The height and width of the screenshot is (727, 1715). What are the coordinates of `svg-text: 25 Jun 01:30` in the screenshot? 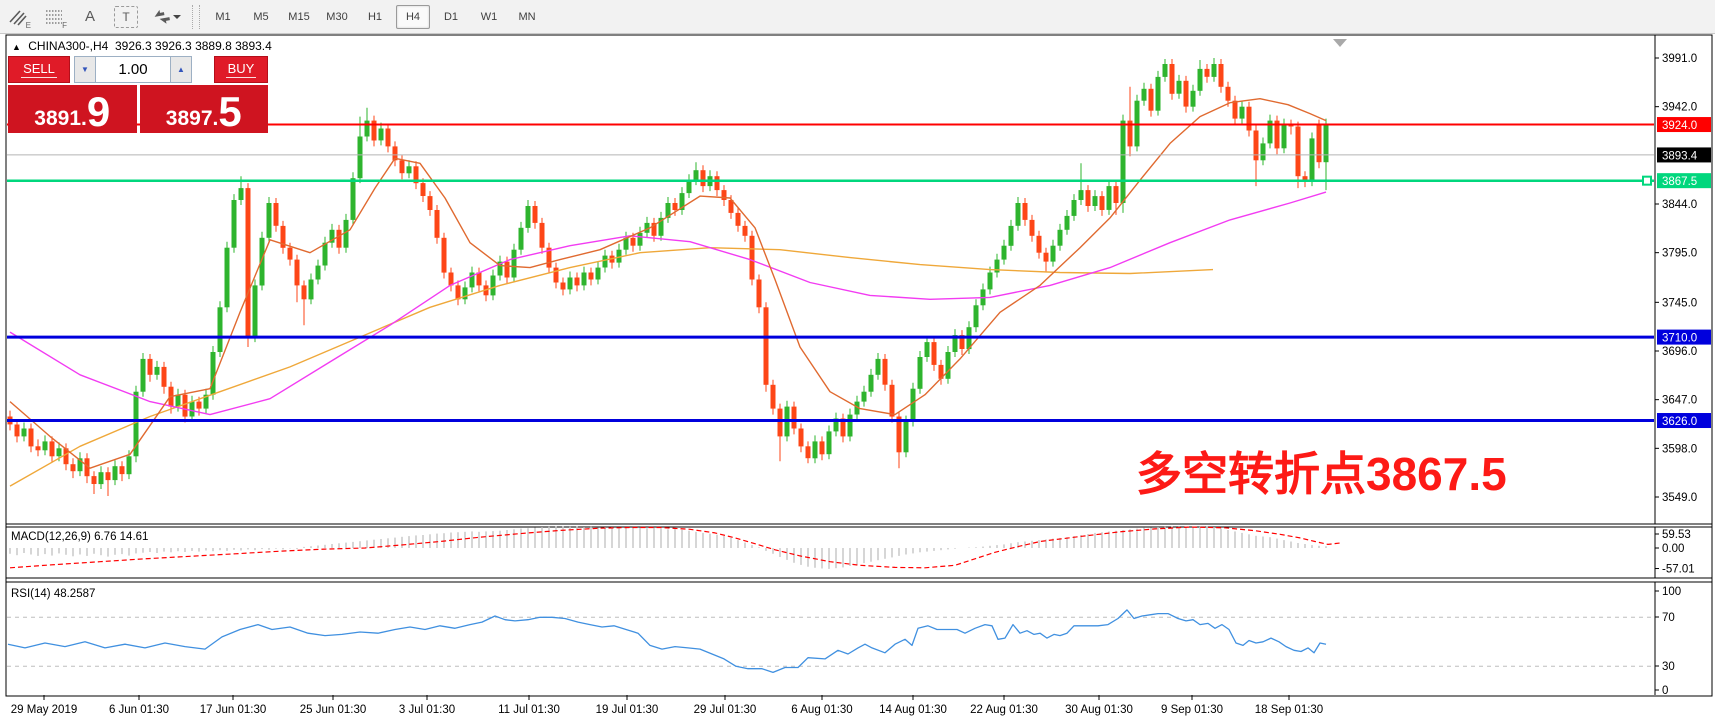 It's located at (333, 710).